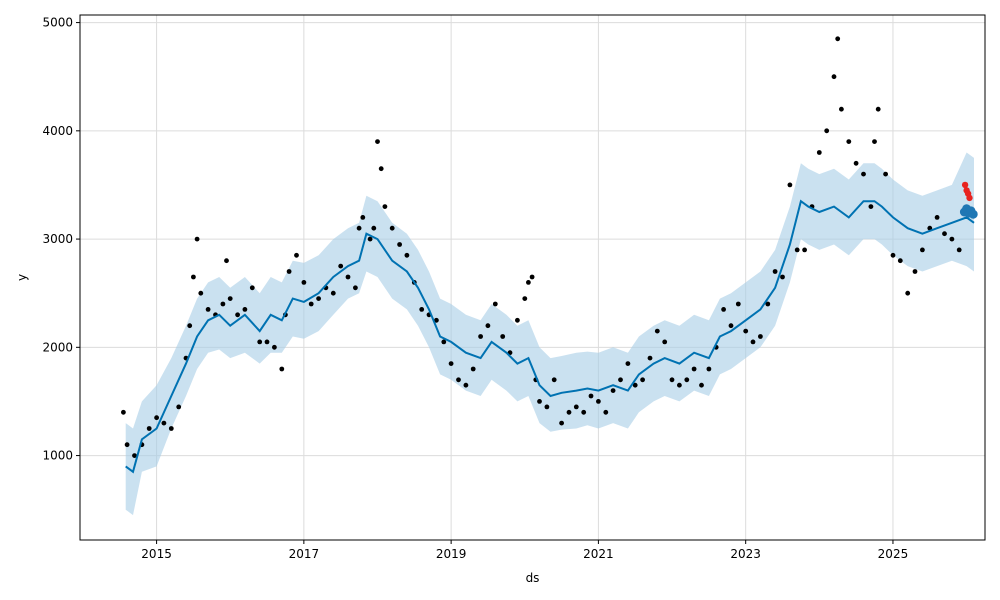  What do you see at coordinates (57, 239) in the screenshot?
I see `y-tick-label: 3000` at bounding box center [57, 239].